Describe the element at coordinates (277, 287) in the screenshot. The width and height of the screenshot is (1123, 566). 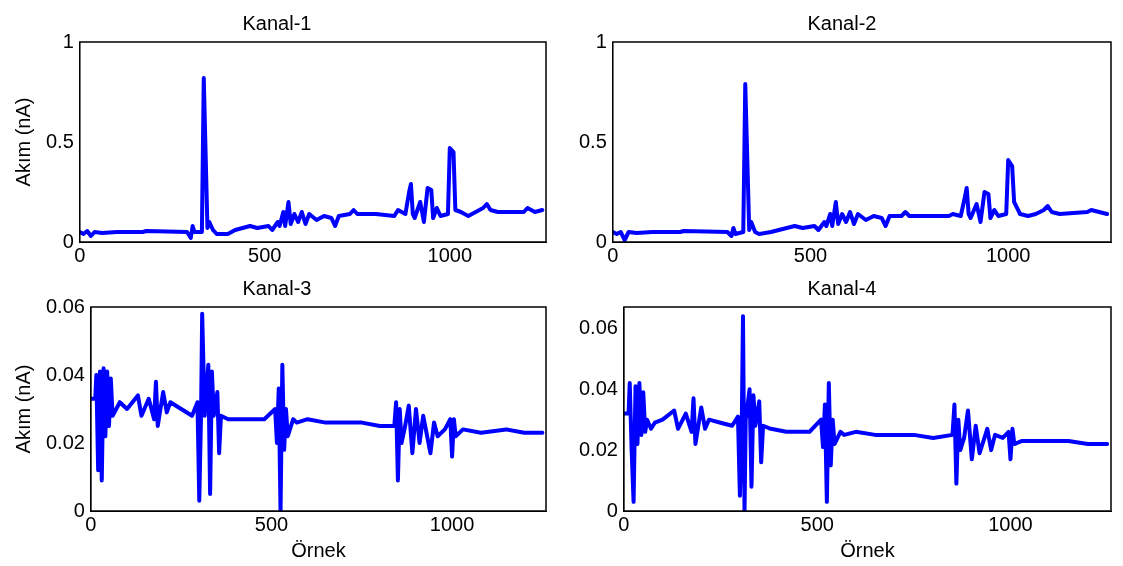
I see `chart-title: Kanal-3` at that location.